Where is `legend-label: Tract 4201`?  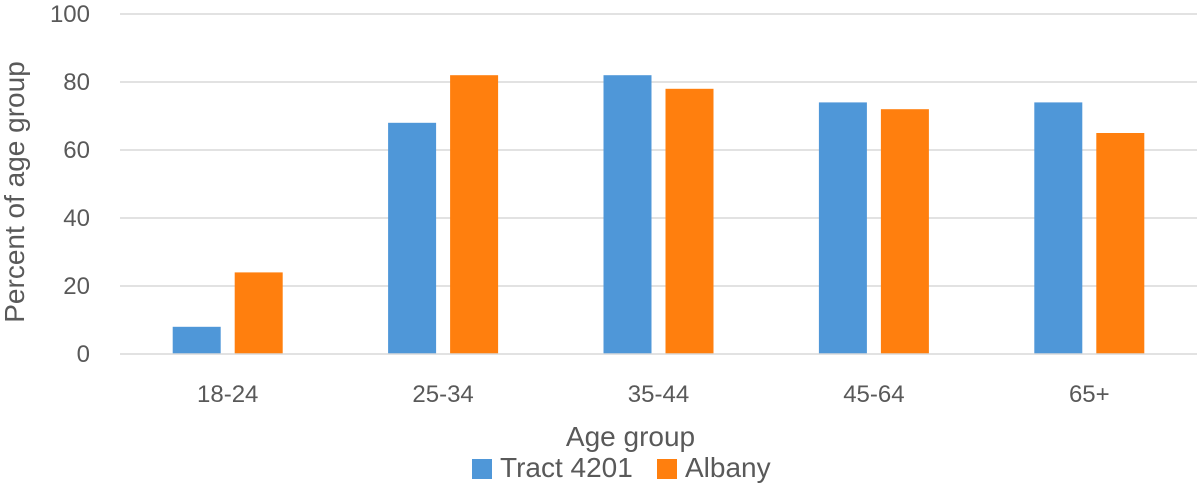
legend-label: Tract 4201 is located at coordinates (566, 467).